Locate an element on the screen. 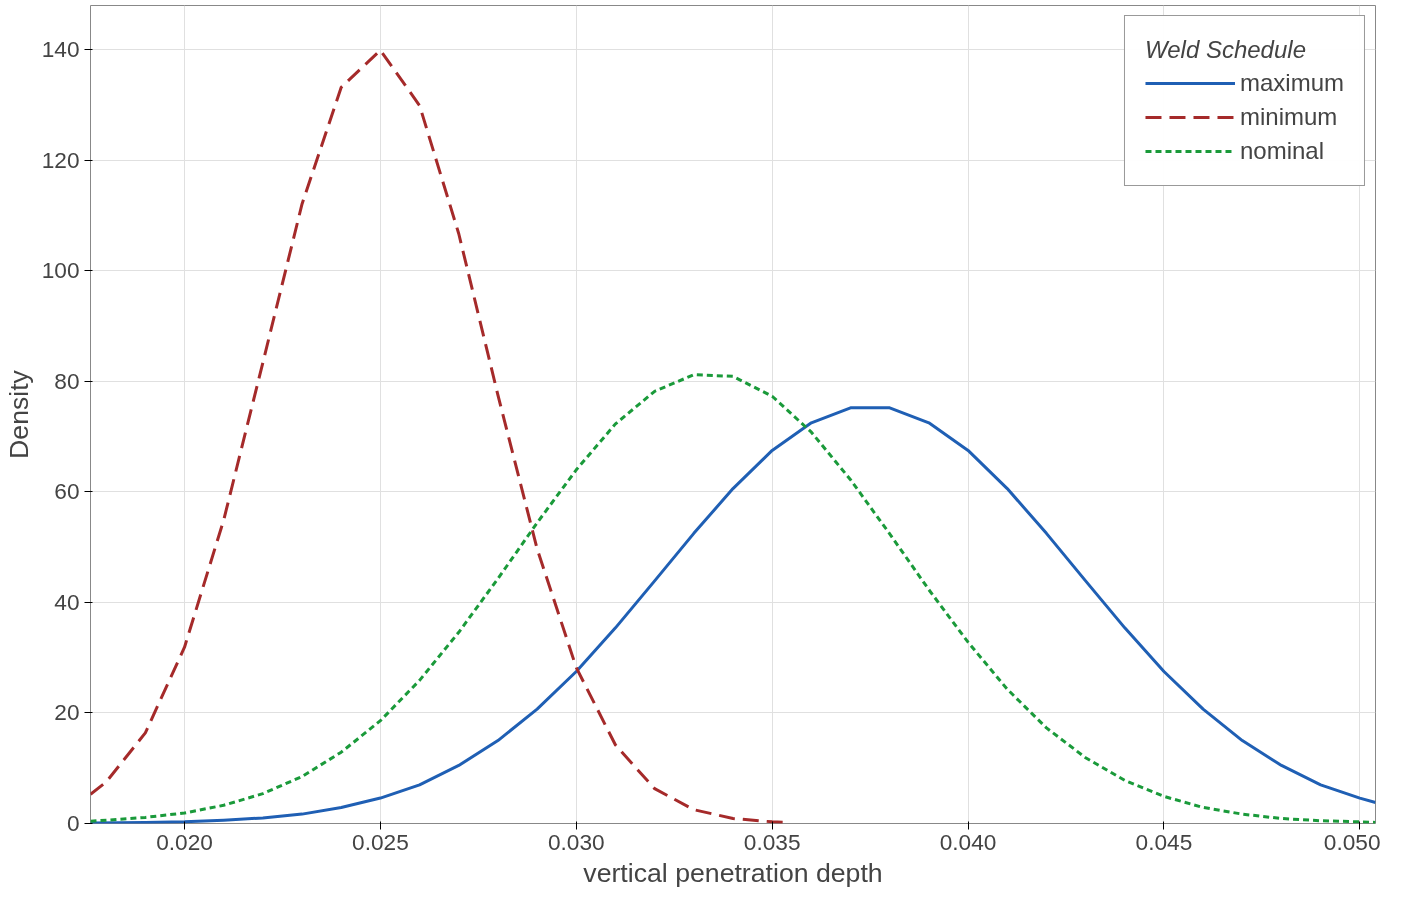  legend-label: nominal is located at coordinates (1282, 151).